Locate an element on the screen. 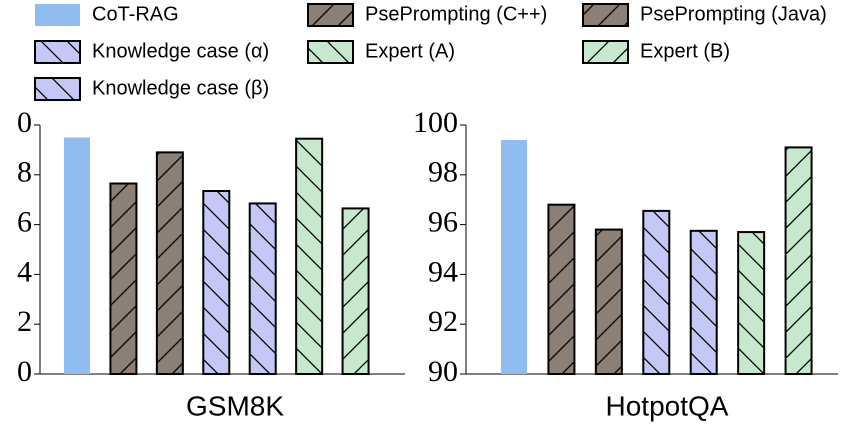  legend-label: CoT-RAG is located at coordinates (135, 14).